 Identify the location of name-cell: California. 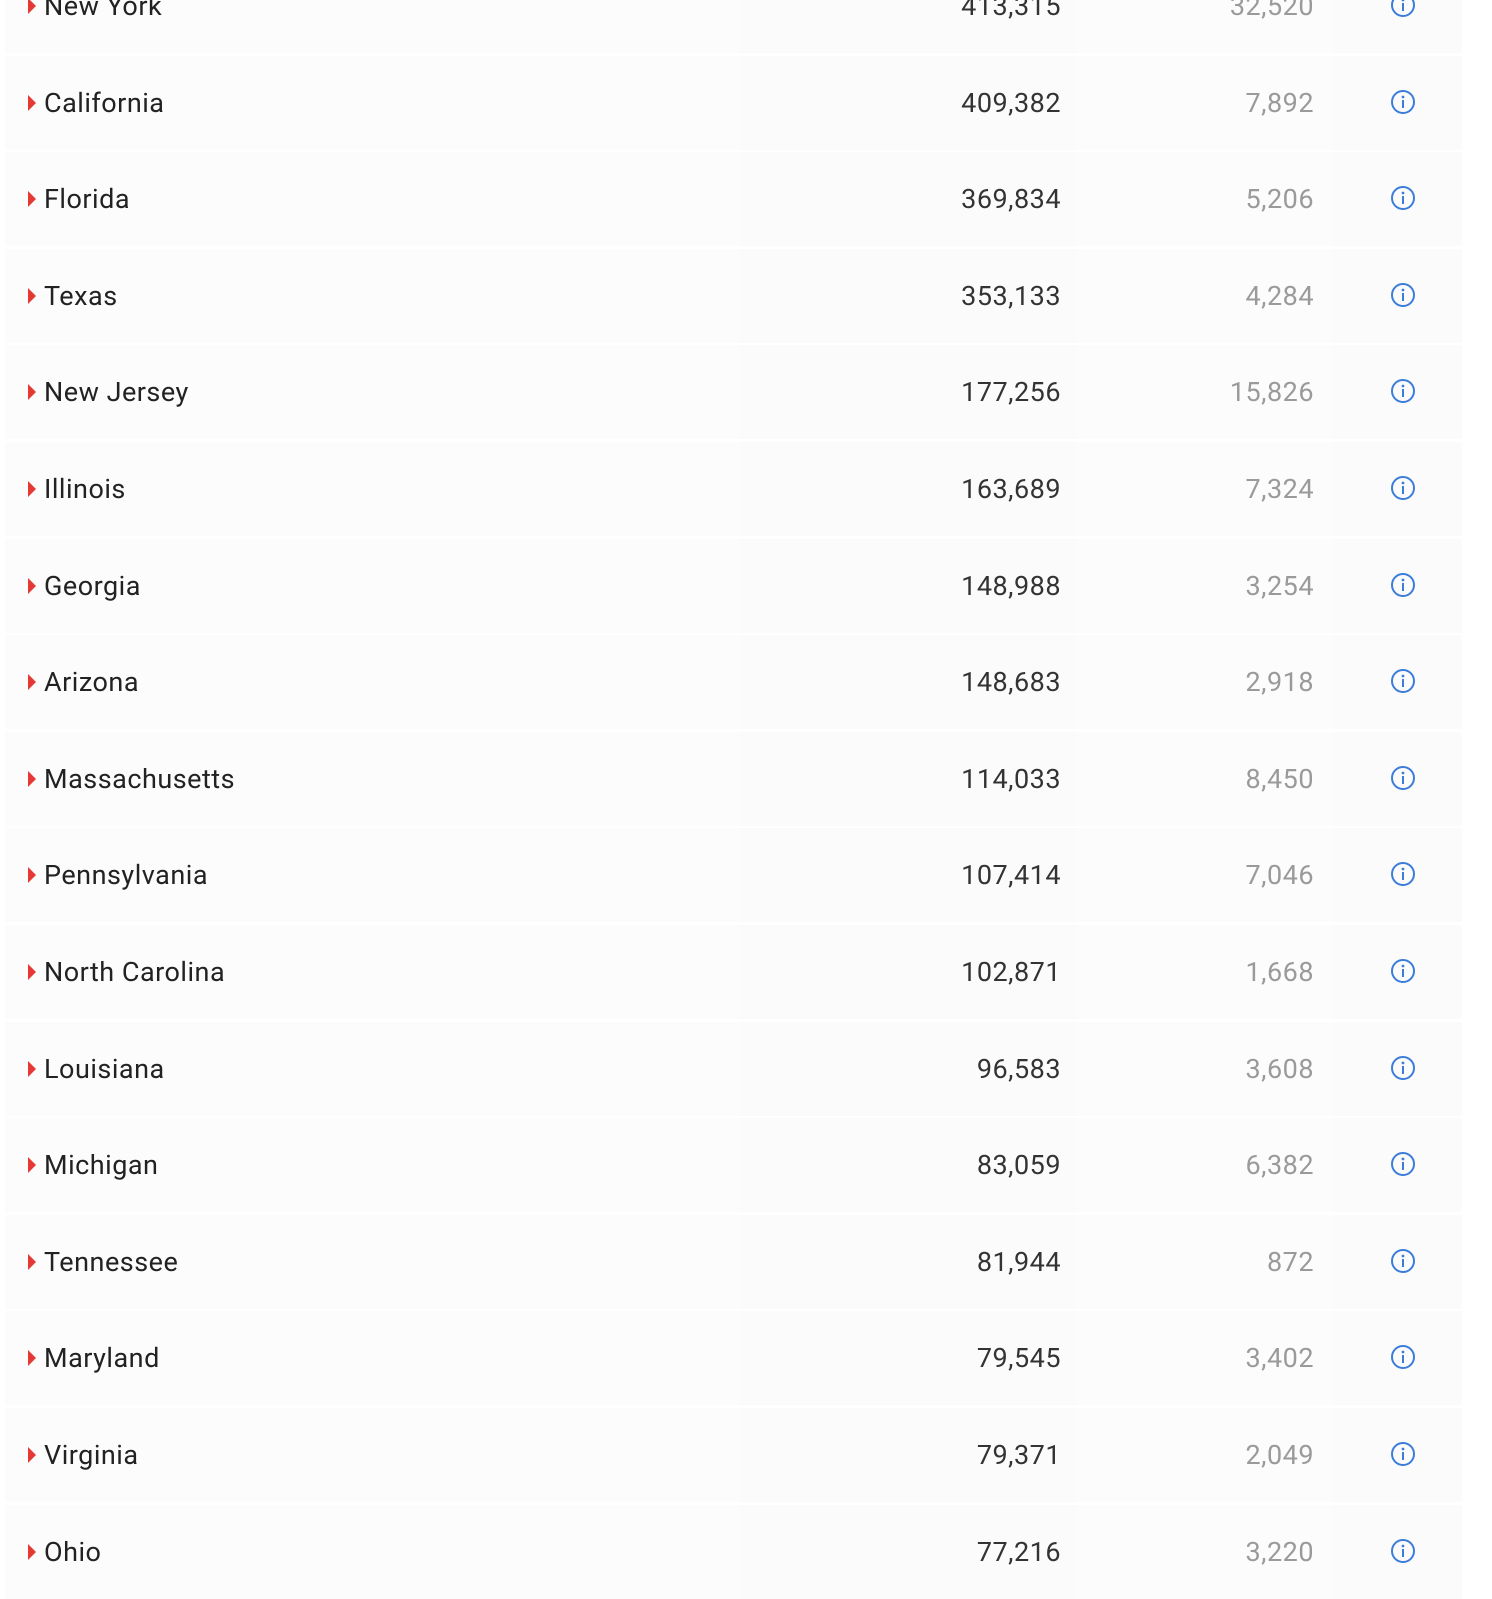
(372, 102).